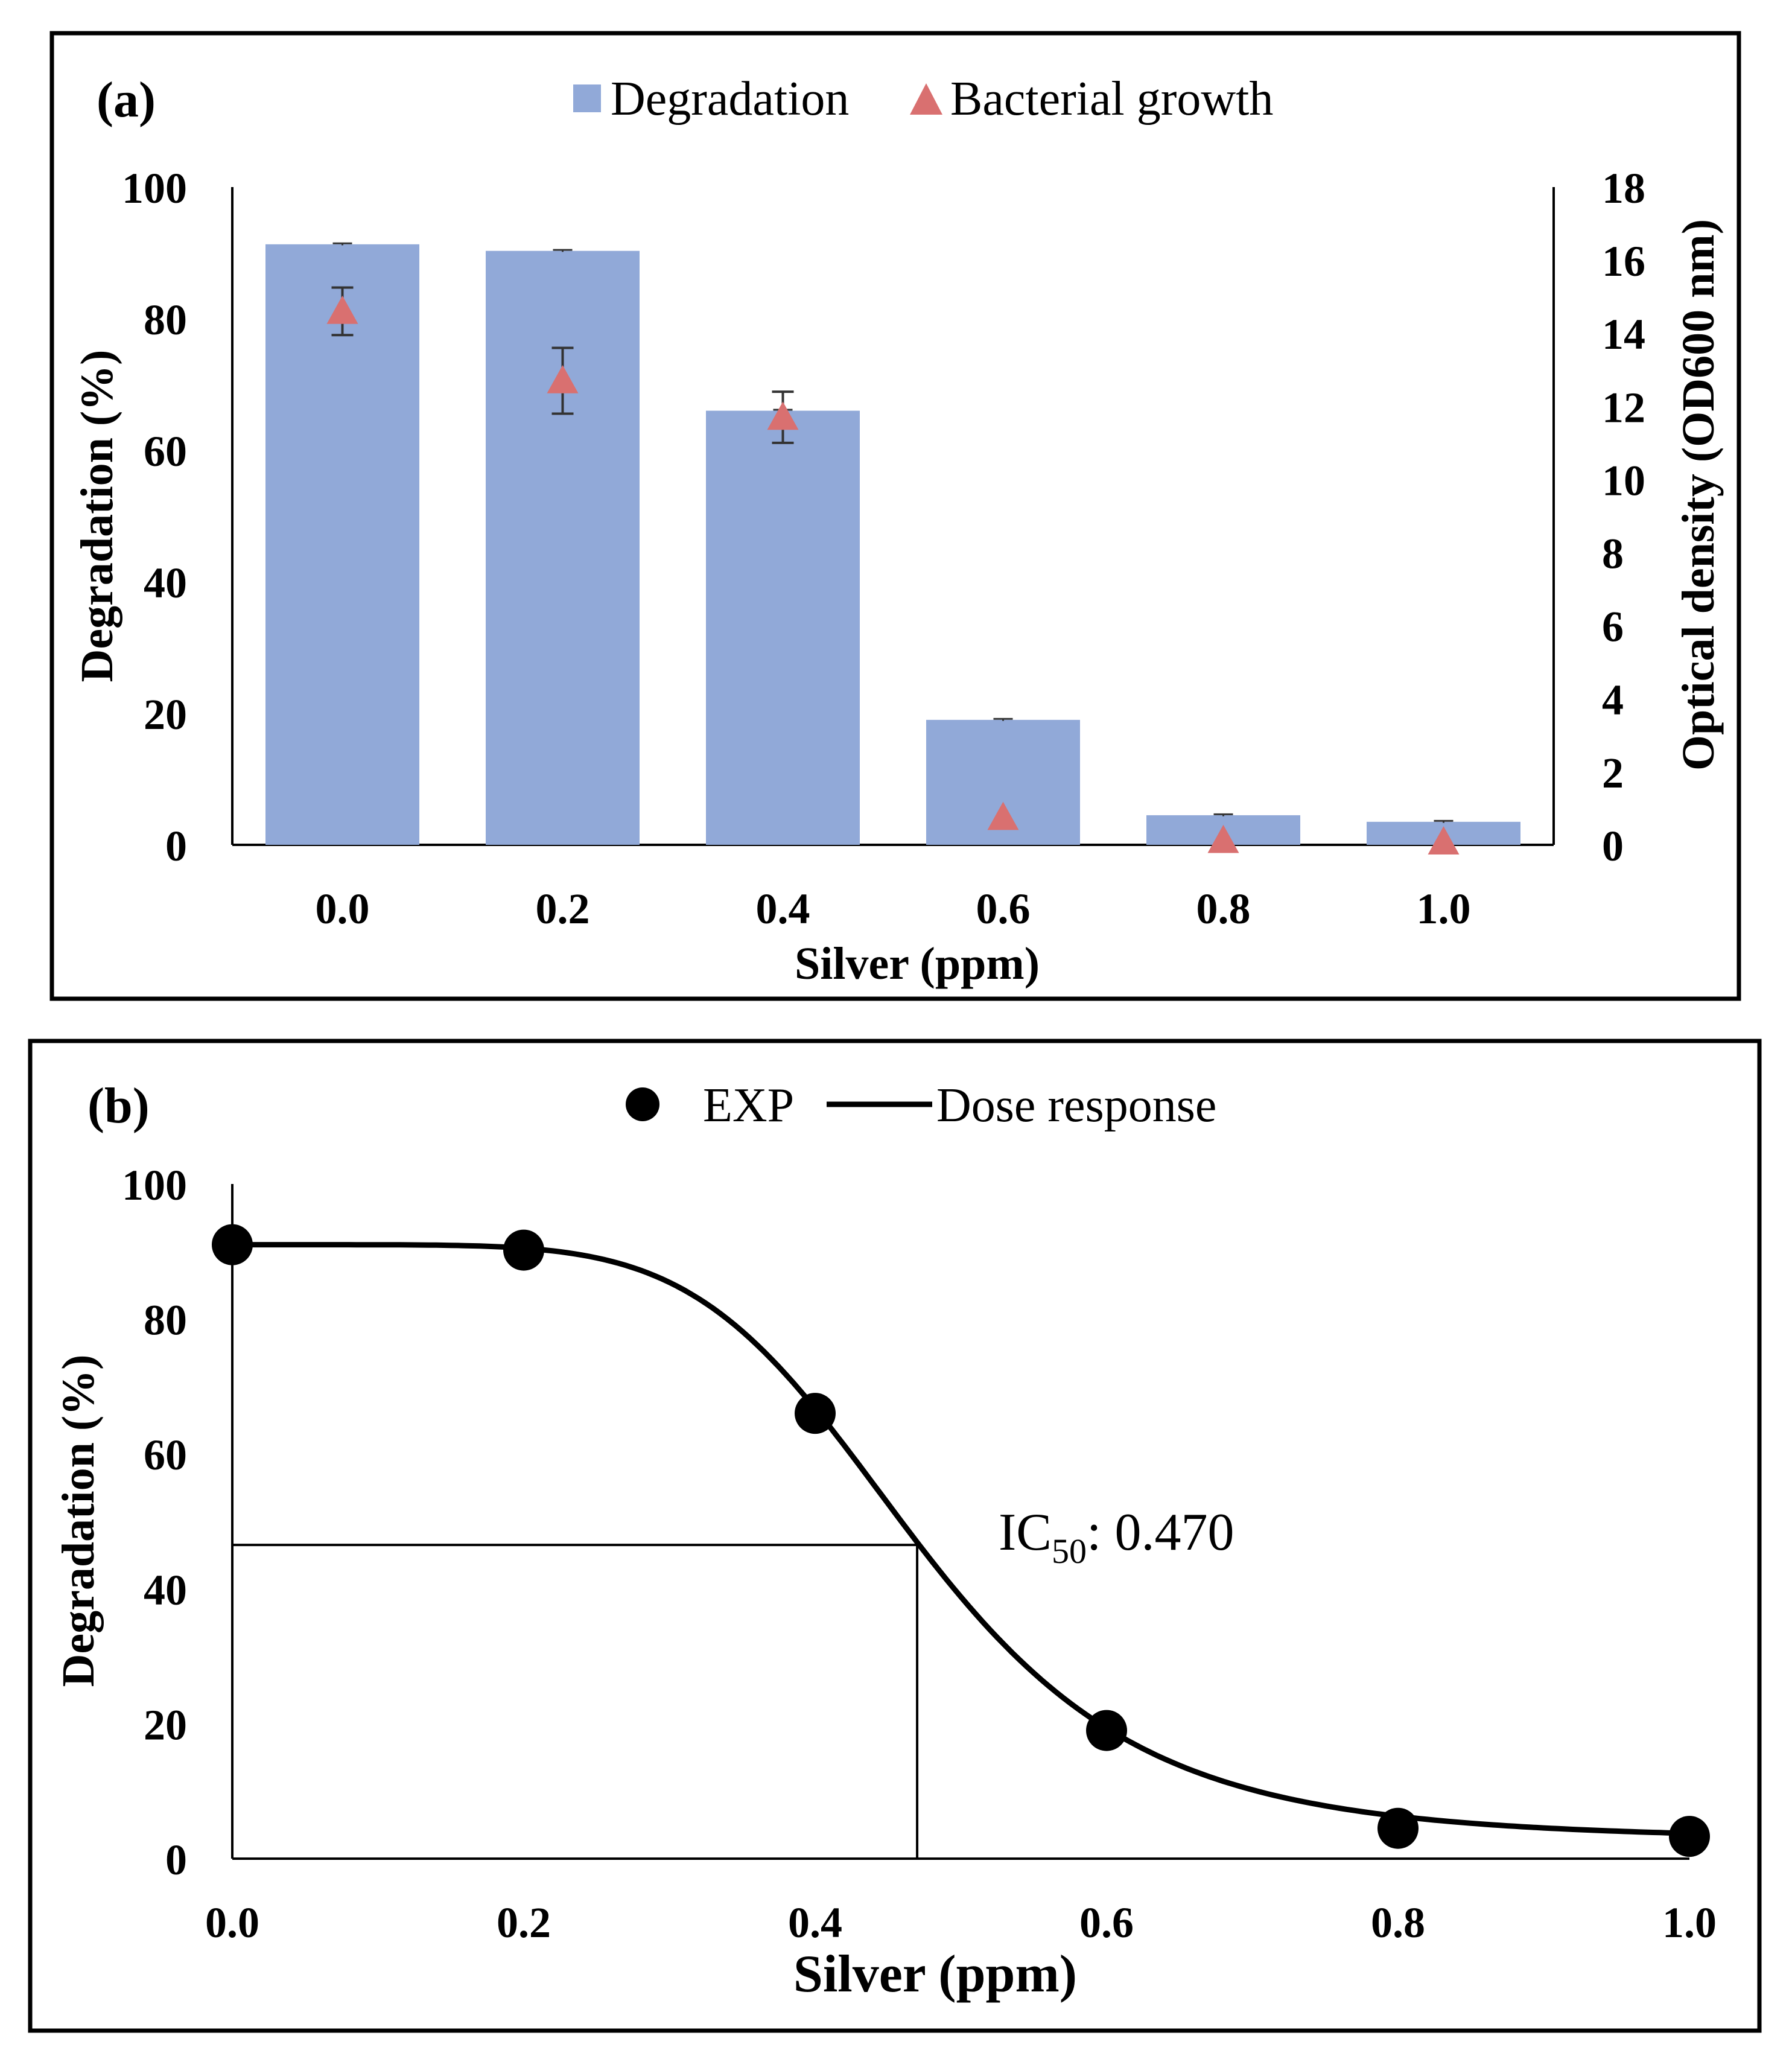 Image resolution: width=1792 pixels, height=2059 pixels. Describe the element at coordinates (1623, 407) in the screenshot. I see `y2-tick-label-12: 12` at that location.